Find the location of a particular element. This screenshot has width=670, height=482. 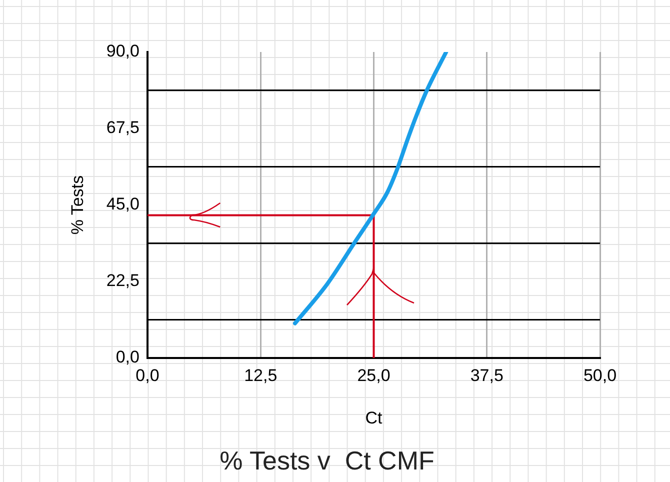

x-tick-label: 12,5 is located at coordinates (261, 375).